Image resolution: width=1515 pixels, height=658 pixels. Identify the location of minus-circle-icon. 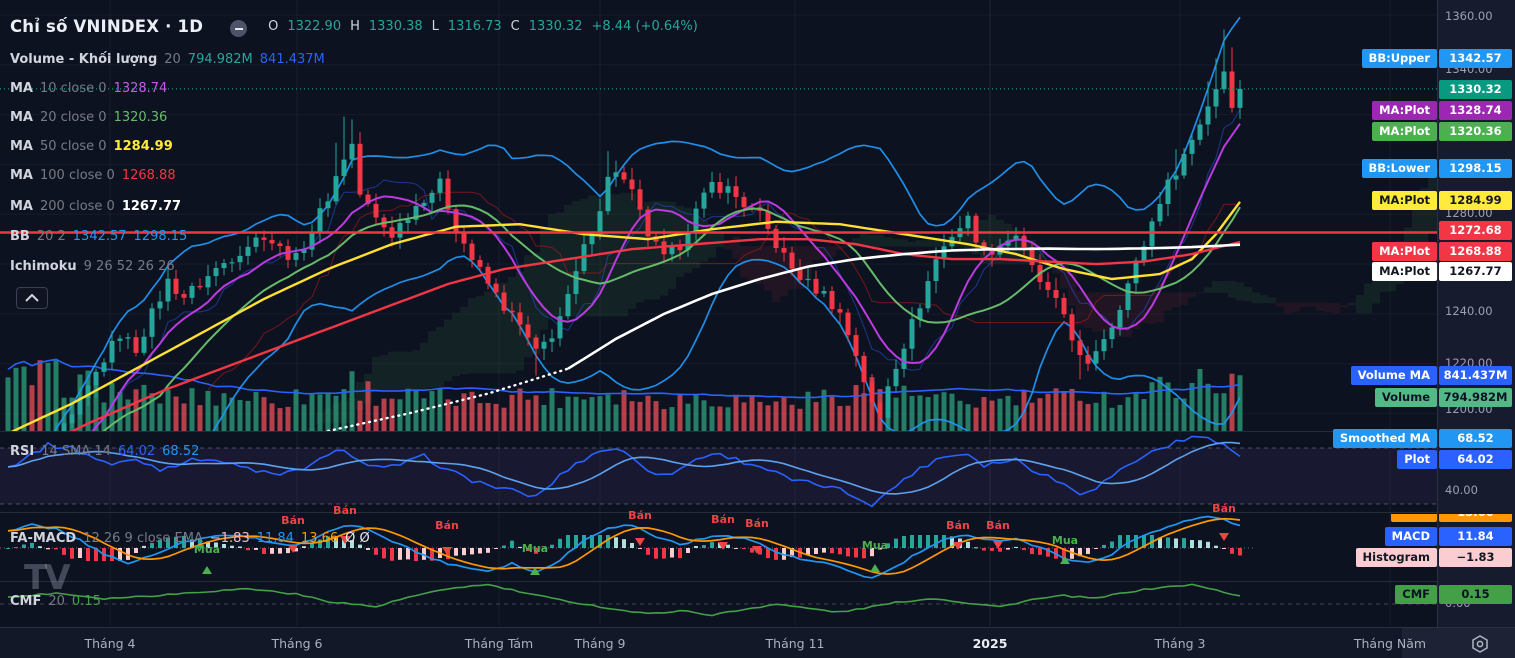
(238, 28).